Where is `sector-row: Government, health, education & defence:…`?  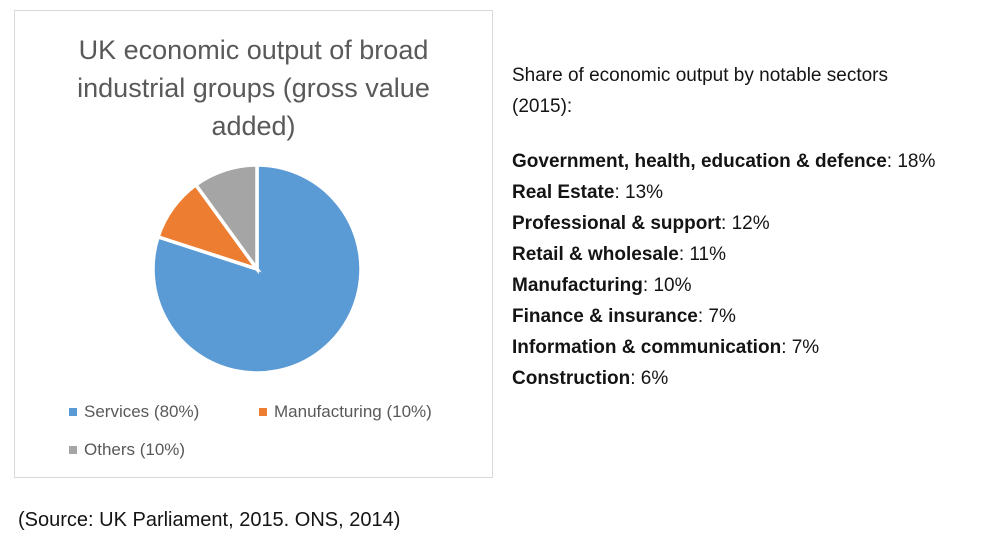
sector-row: Government, health, education & defence:… is located at coordinates (753, 161).